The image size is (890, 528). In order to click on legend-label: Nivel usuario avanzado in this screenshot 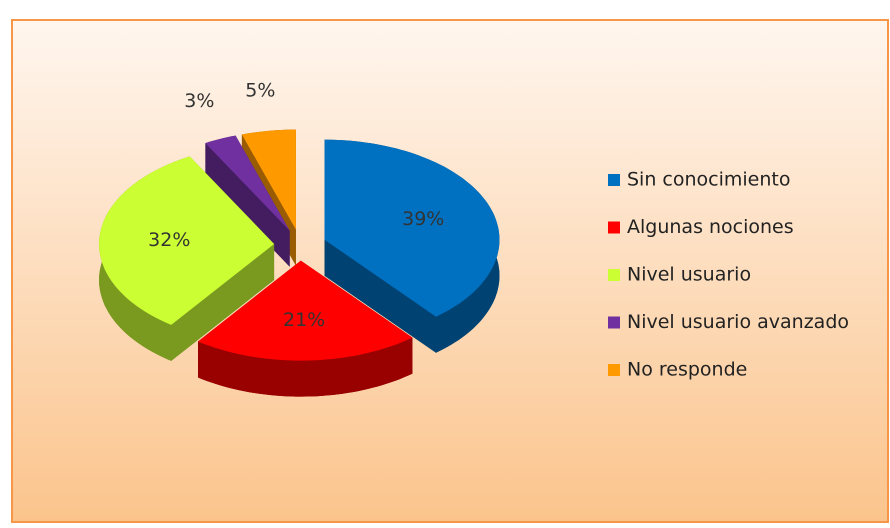, I will do `click(738, 322)`.